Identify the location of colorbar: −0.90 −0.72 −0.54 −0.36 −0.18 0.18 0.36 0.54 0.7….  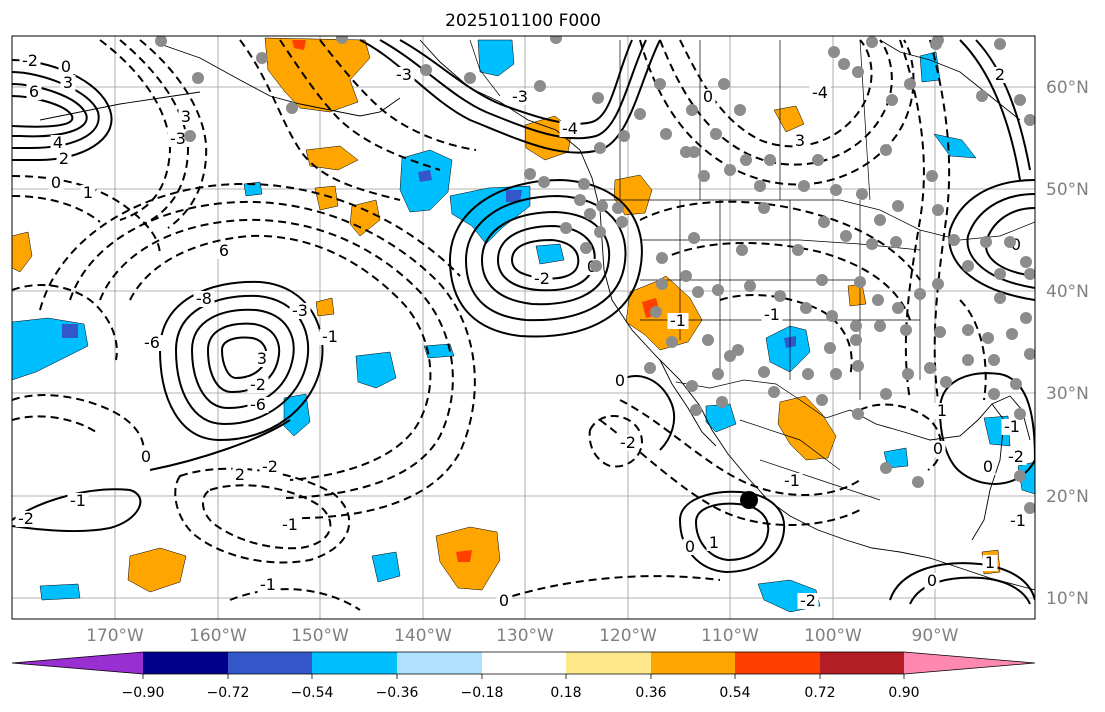
(523, 676).